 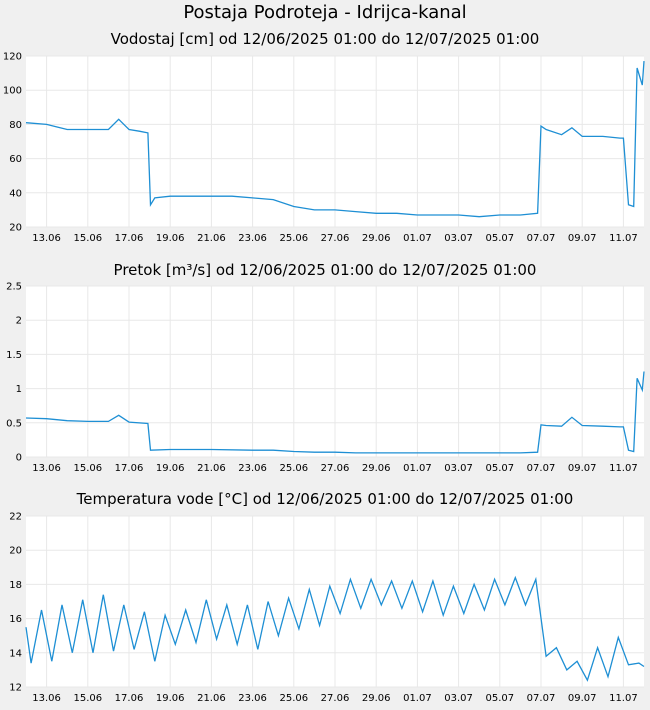 What do you see at coordinates (129, 468) in the screenshot?
I see `discharge-x-tick-label: 17.06` at bounding box center [129, 468].